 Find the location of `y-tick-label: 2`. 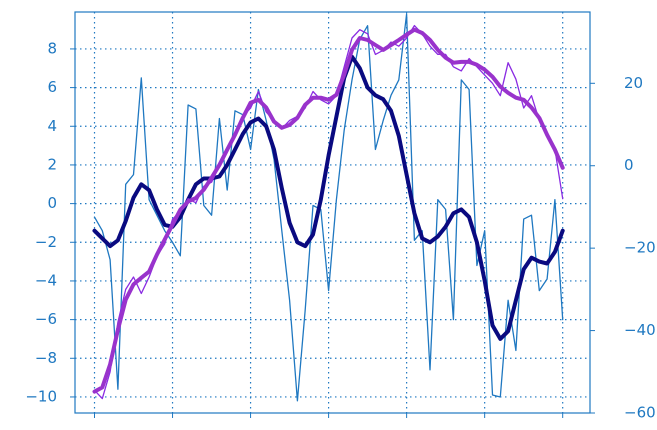

y-tick-label: 2 is located at coordinates (52, 164).